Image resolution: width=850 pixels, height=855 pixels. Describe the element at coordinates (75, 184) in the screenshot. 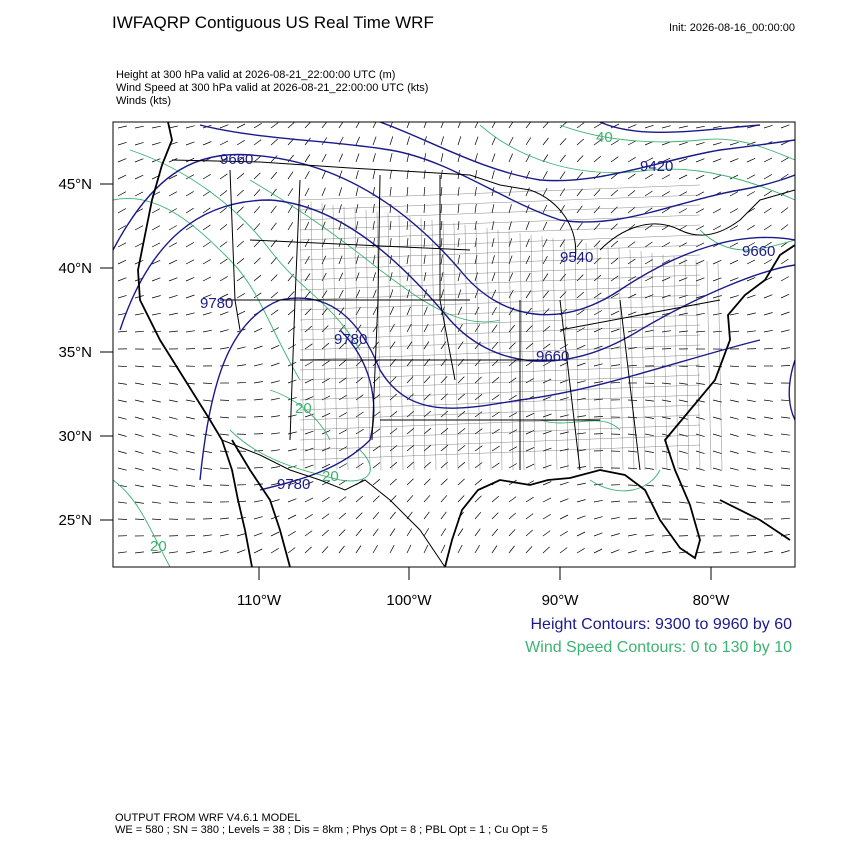

I see `lat-label: 45°N` at that location.